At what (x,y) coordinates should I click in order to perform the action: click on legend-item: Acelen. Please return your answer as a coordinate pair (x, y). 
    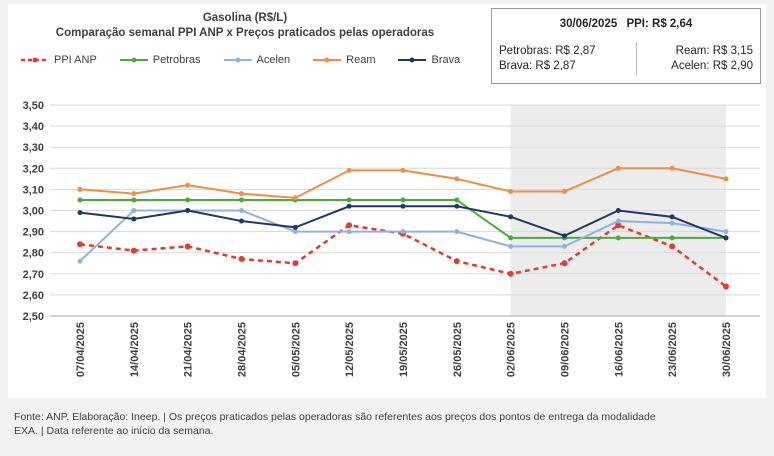
    Looking at the image, I should click on (257, 60).